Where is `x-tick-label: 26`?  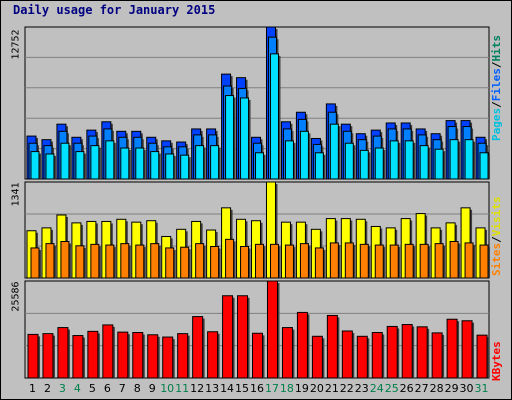
x-tick-label: 26 is located at coordinates (406, 388).